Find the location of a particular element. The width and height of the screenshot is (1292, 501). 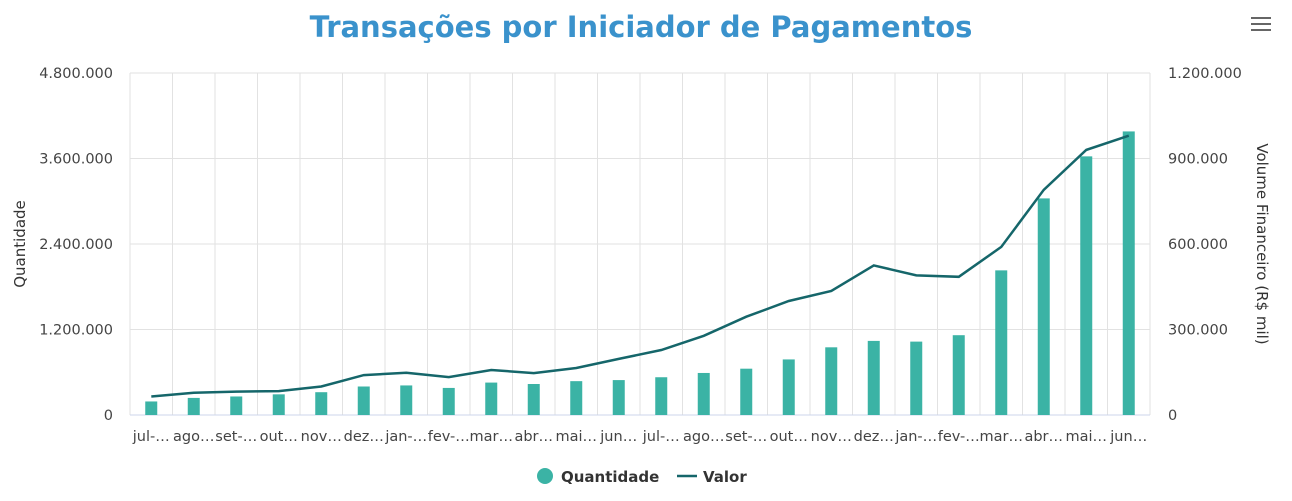

left-tick-label: 2.400.000 is located at coordinates (76, 245).